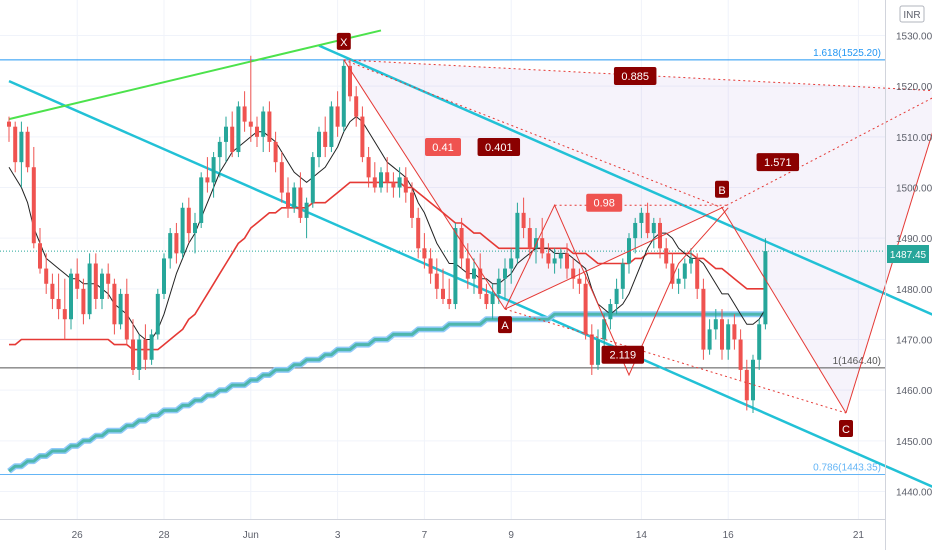 The height and width of the screenshot is (550, 932). Describe the element at coordinates (914, 290) in the screenshot. I see `y-tick-label: 1480.00` at that location.